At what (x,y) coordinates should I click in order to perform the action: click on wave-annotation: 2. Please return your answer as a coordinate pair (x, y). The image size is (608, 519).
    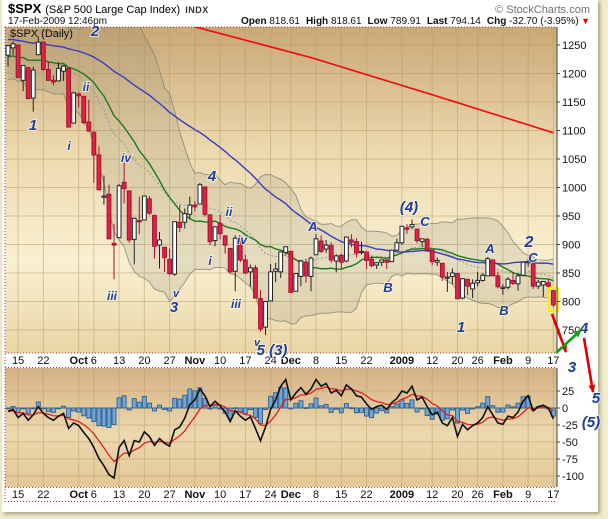
    Looking at the image, I should click on (529, 242).